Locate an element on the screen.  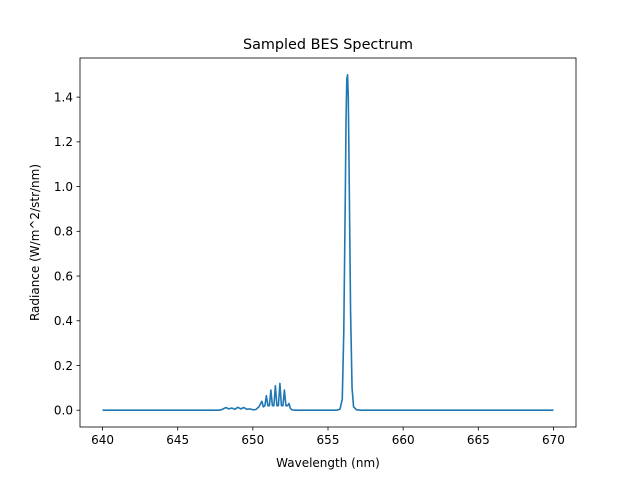
y-tick-label: 1.4 is located at coordinates (63, 97).